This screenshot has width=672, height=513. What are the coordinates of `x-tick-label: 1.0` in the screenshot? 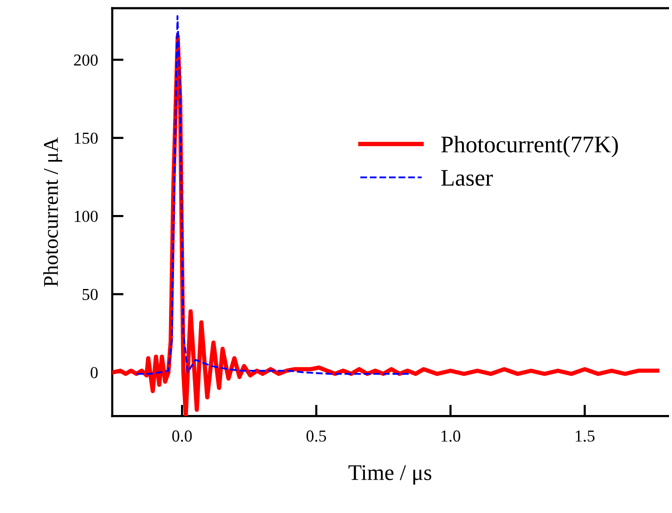 It's located at (451, 436).